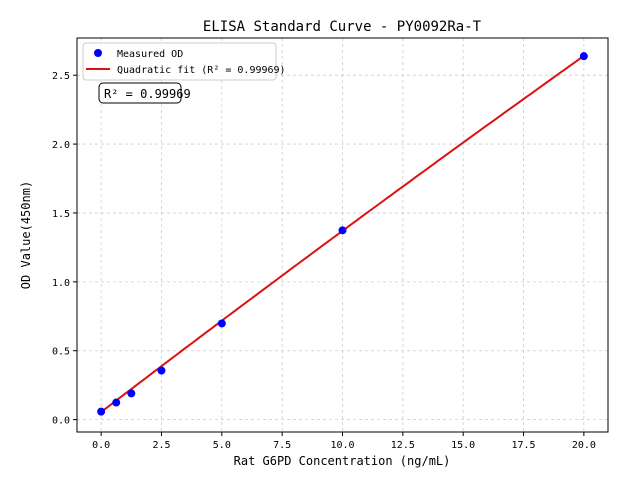  Describe the element at coordinates (61, 352) in the screenshot. I see `y-tick-label: 0.5` at that location.